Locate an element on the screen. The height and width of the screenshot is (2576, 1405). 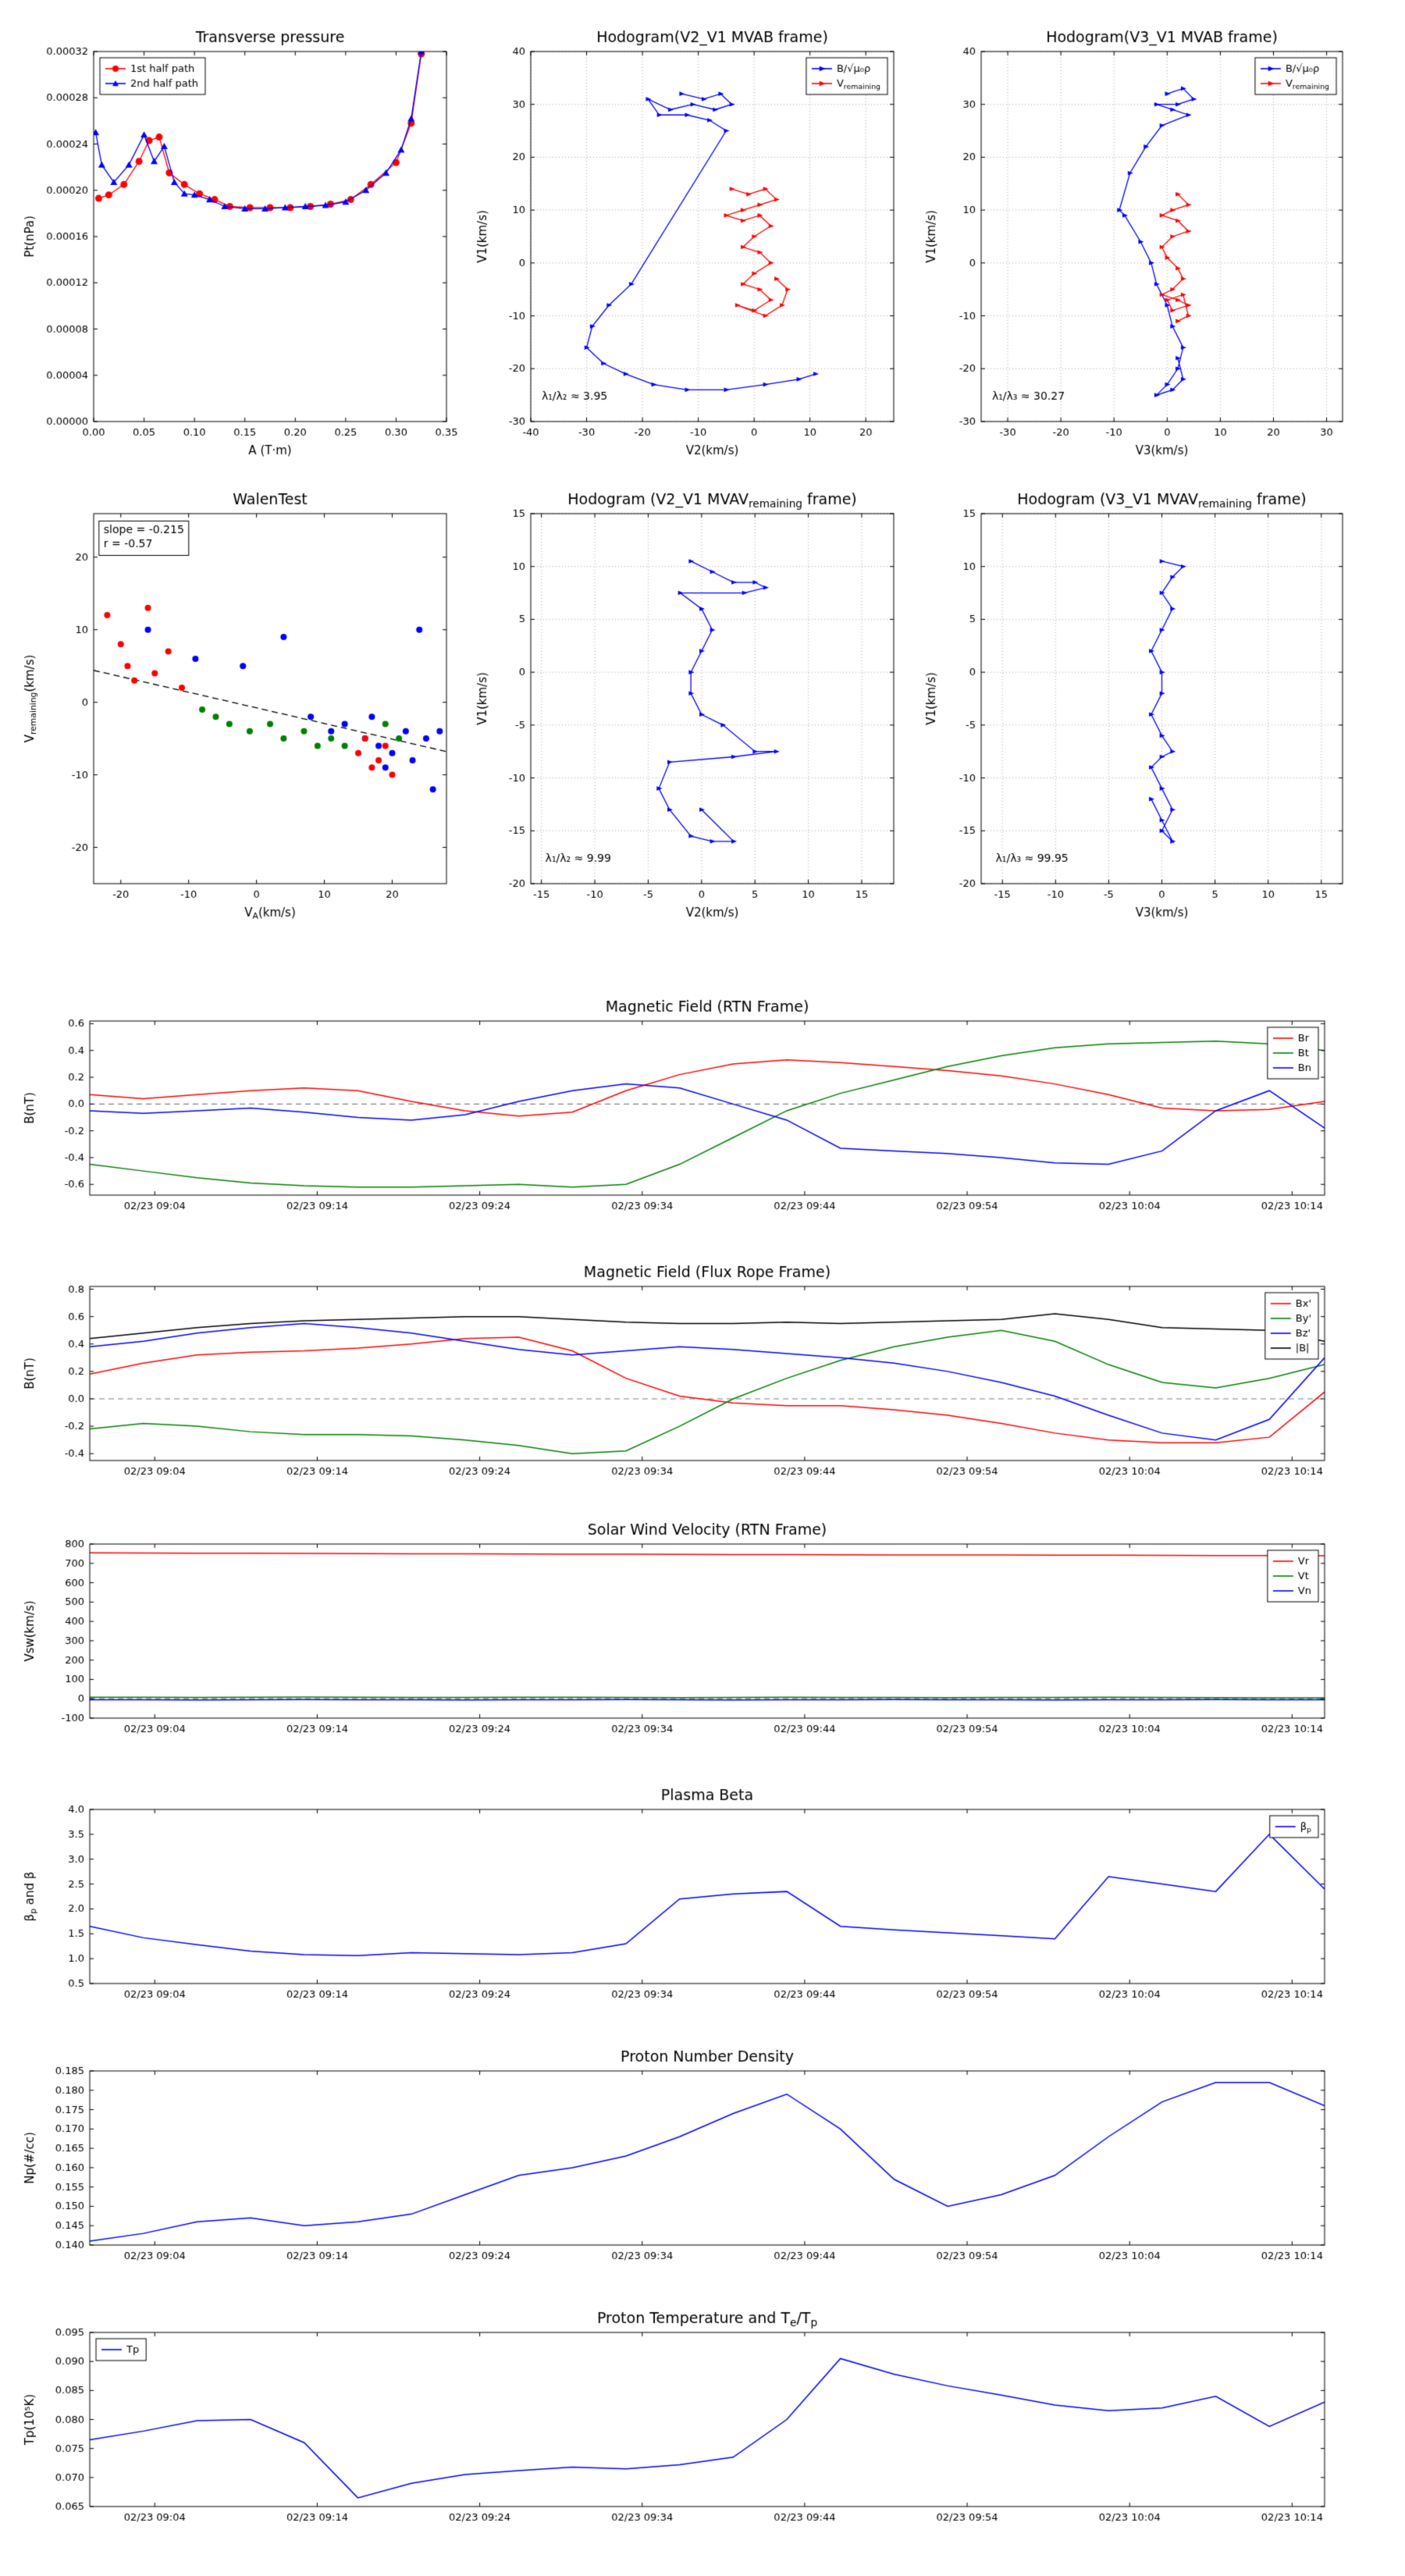
chart-hodogram-v2v1-mvav-canvas is located at coordinates (692, 704).